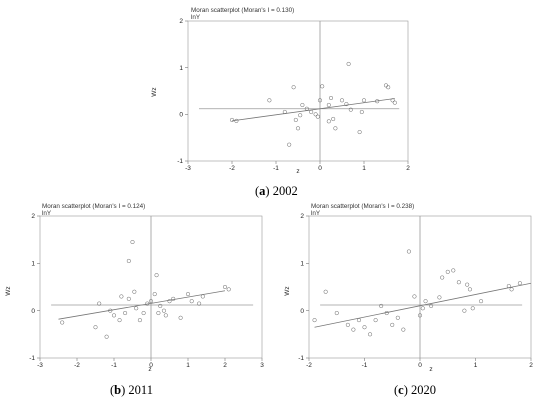 This screenshot has width=550, height=402. I want to click on chart-a-x-tick-label: -1, so click(276, 168).